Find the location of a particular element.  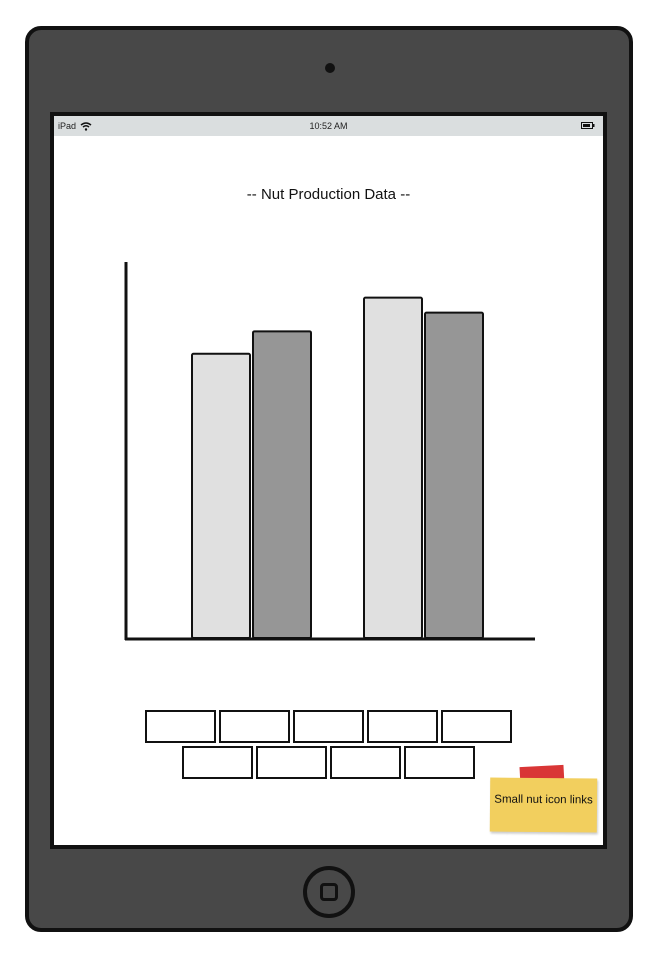

status-left: iPad is located at coordinates (75, 126).